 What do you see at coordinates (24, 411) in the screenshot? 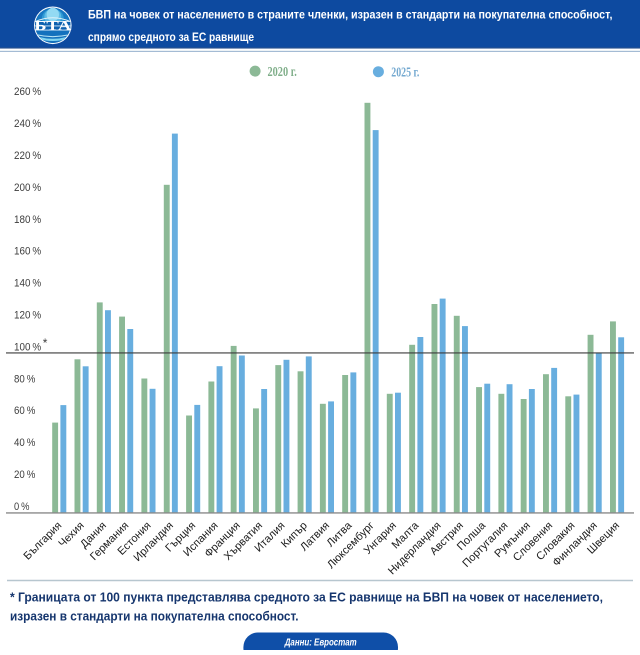
I see `svg-text: 60 %` at bounding box center [24, 411].